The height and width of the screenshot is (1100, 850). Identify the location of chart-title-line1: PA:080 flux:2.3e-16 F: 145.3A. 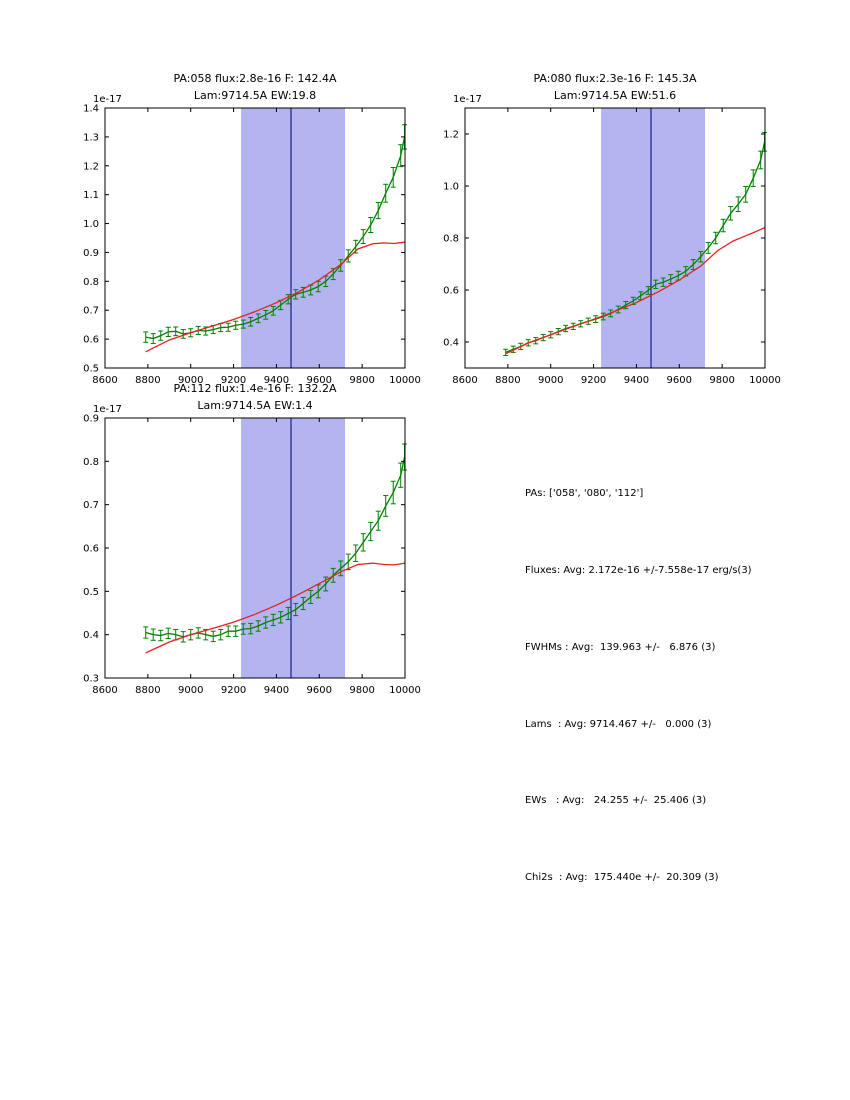
(615, 78).